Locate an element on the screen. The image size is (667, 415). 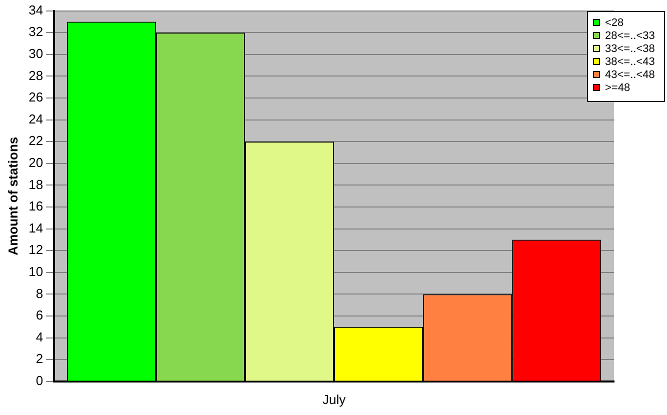
legend-label: 38<=..<43 is located at coordinates (630, 62).